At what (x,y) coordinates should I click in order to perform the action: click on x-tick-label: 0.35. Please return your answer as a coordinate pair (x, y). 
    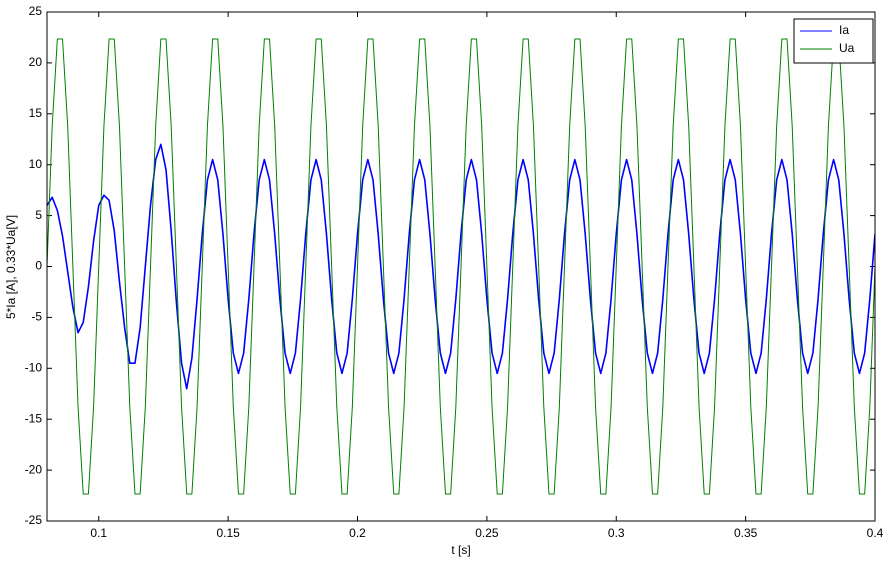
    Looking at the image, I should click on (746, 533).